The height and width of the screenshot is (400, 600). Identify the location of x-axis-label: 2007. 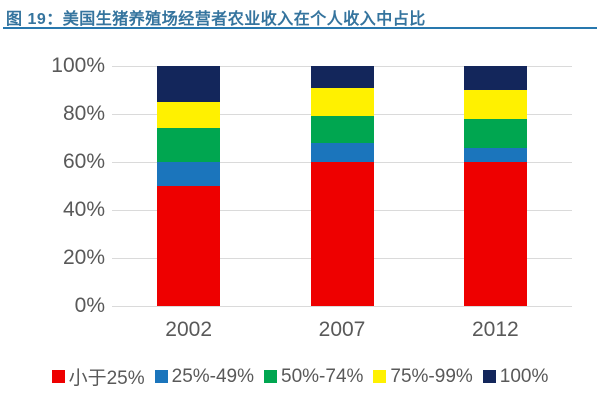
(342, 329).